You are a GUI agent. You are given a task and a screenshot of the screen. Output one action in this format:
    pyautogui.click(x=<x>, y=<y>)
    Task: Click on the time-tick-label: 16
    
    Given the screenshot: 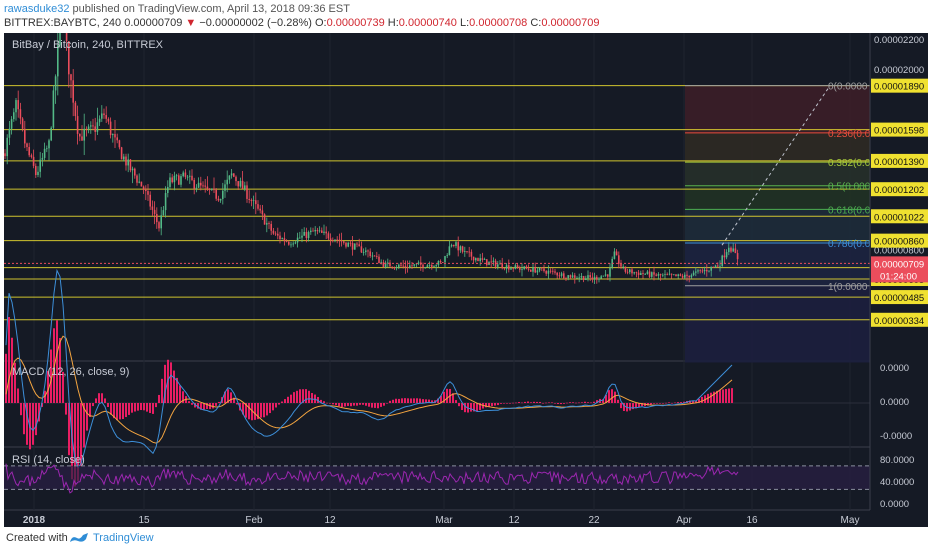 What is the action you would take?
    pyautogui.click(x=752, y=520)
    